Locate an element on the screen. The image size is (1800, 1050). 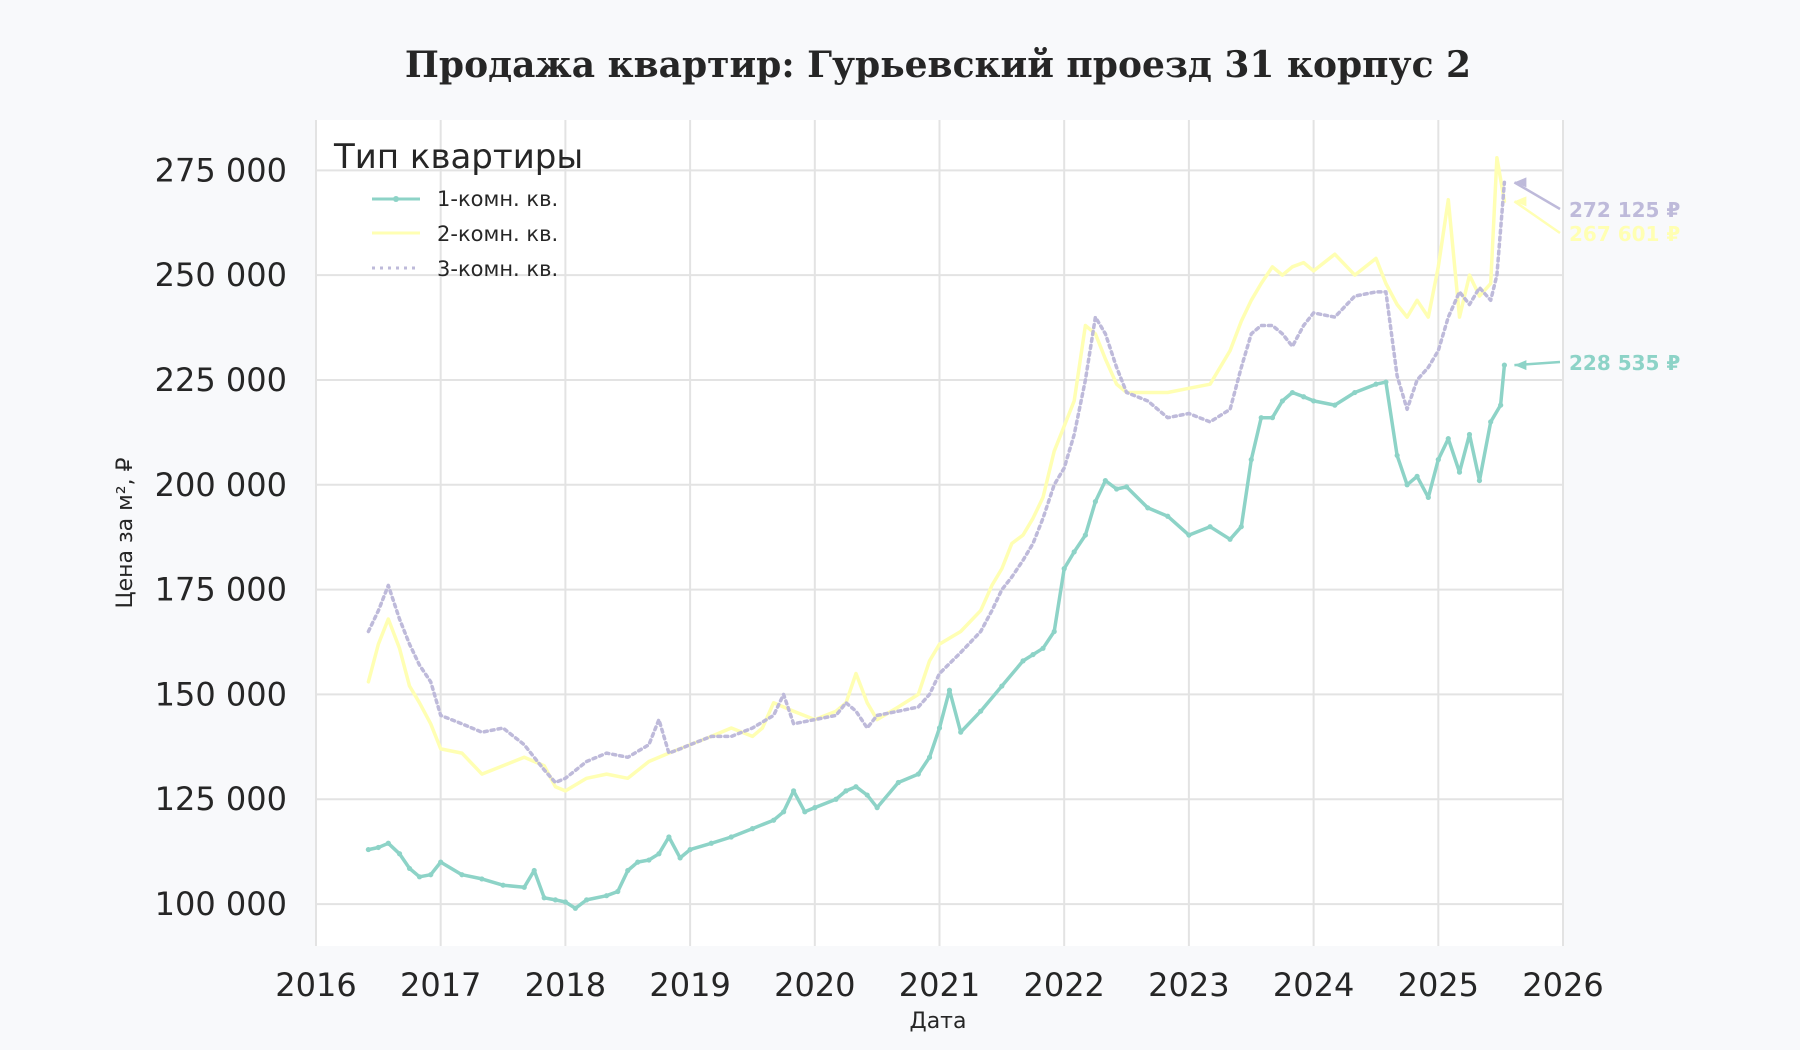
x-tick-label: 2019 is located at coordinates (689, 985).